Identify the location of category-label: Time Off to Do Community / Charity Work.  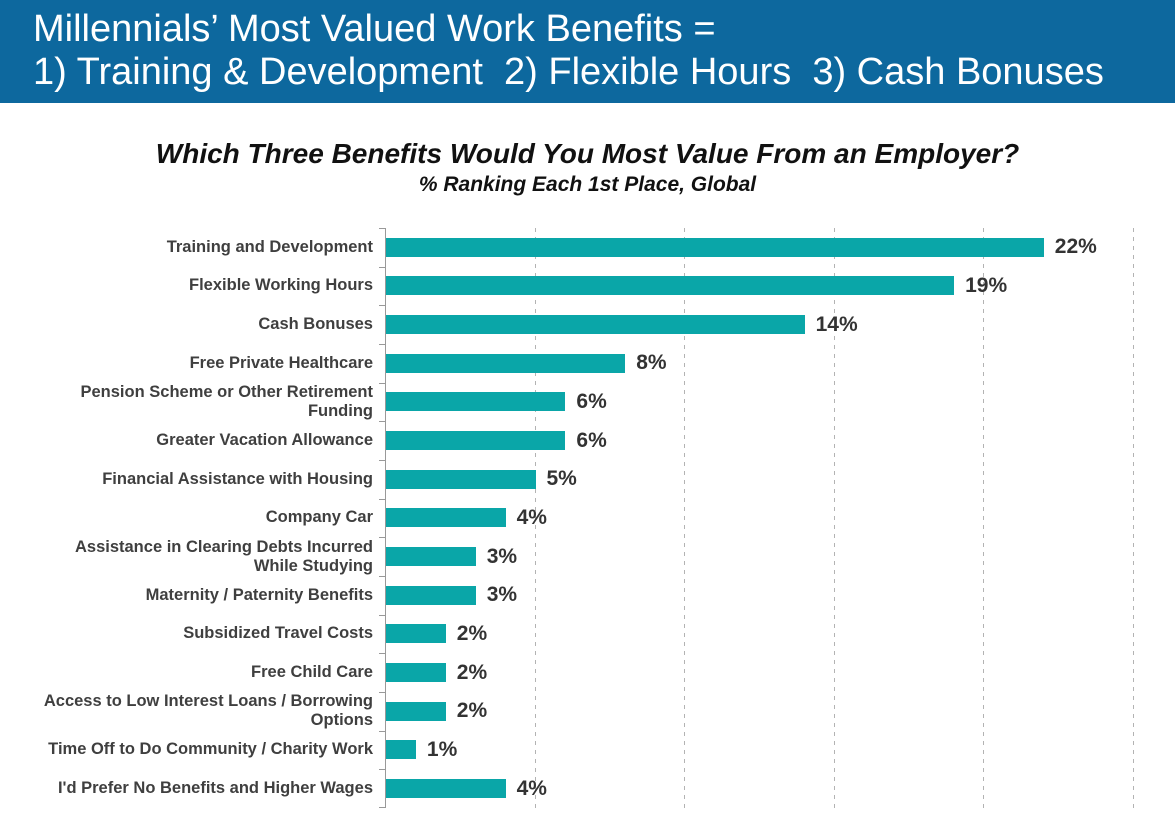
(188, 750).